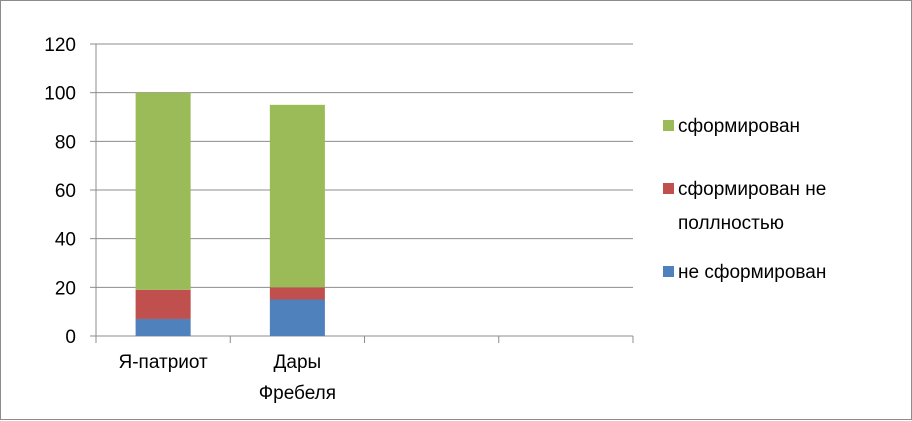 The width and height of the screenshot is (912, 421). What do you see at coordinates (297, 393) in the screenshot?
I see `x-tick-label: Фребеля` at bounding box center [297, 393].